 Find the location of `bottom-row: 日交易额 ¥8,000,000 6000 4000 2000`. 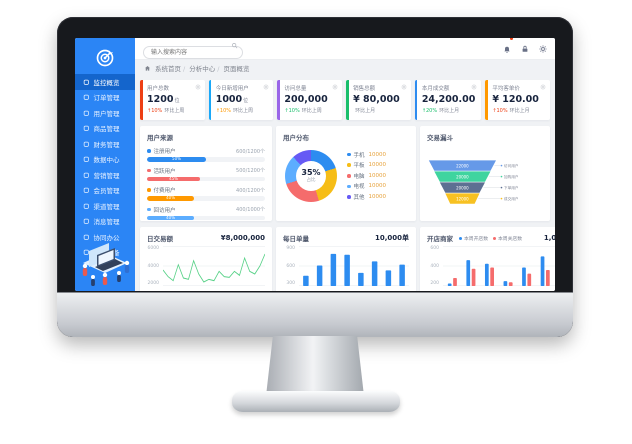

bottom-row: 日交易额 ¥8,000,000 6000 4000 2000 is located at coordinates (347, 259).